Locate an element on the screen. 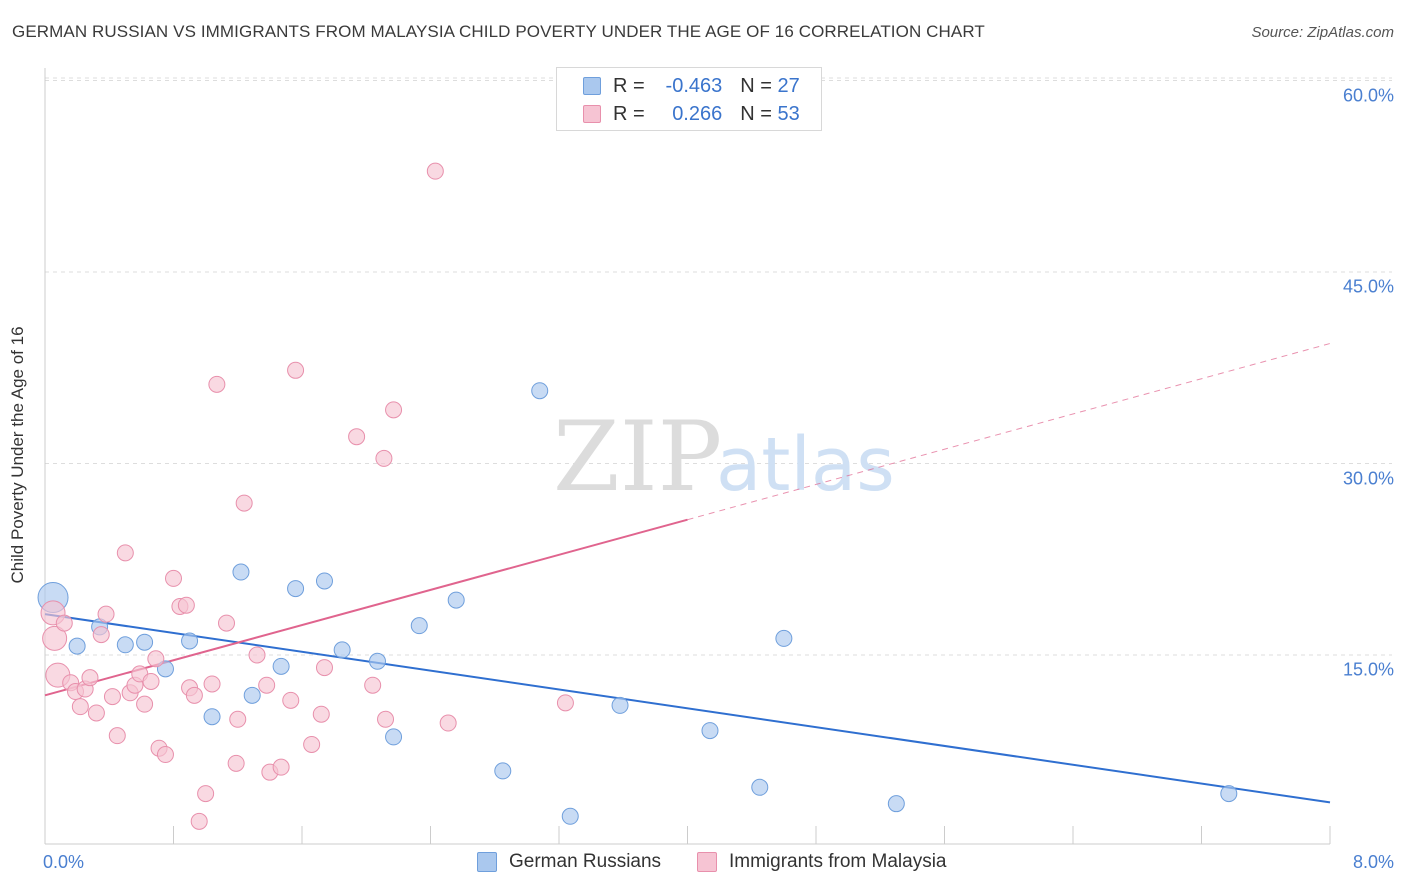 The height and width of the screenshot is (892, 1406). legend-series-name: German Russians is located at coordinates (585, 861).